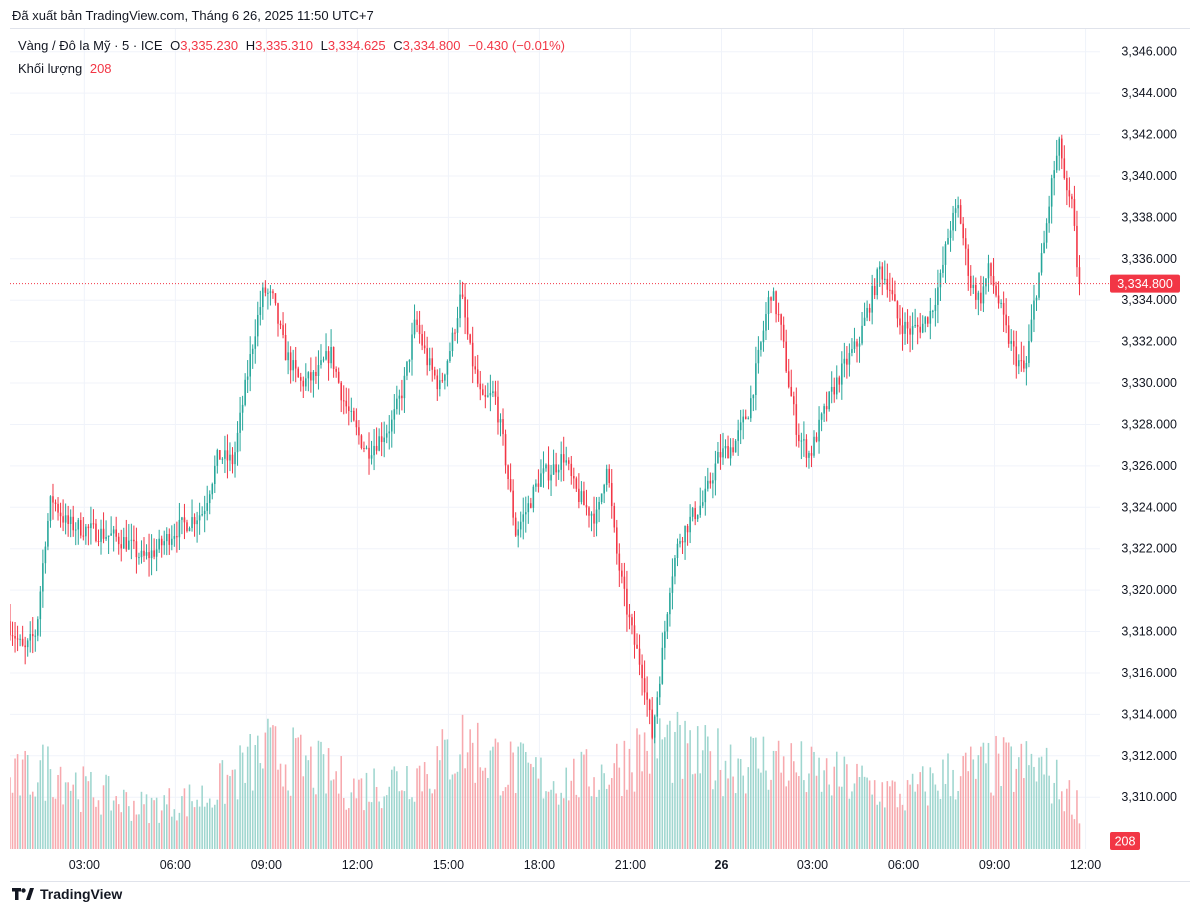  I want to click on tradingview-logo: TradingView, so click(67, 894).